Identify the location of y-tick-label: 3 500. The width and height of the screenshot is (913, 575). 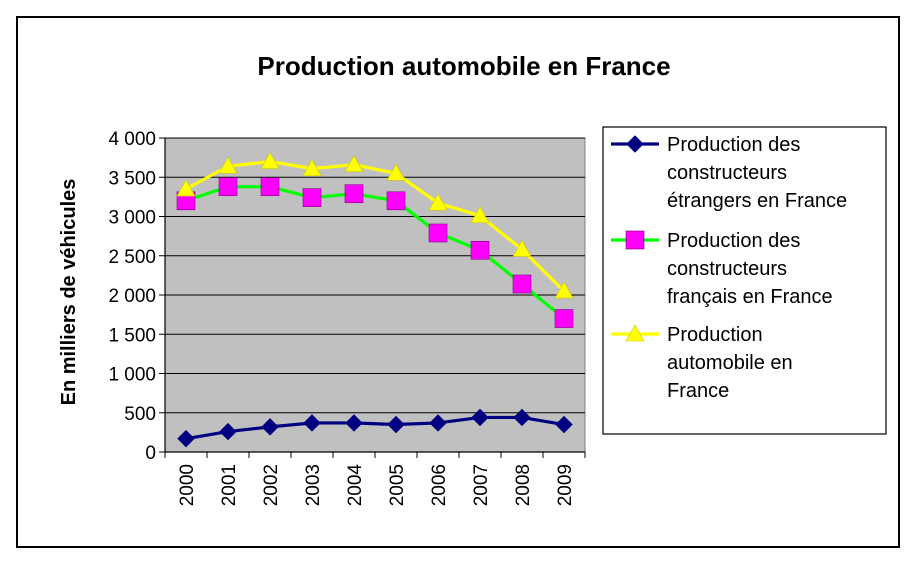
(132, 178).